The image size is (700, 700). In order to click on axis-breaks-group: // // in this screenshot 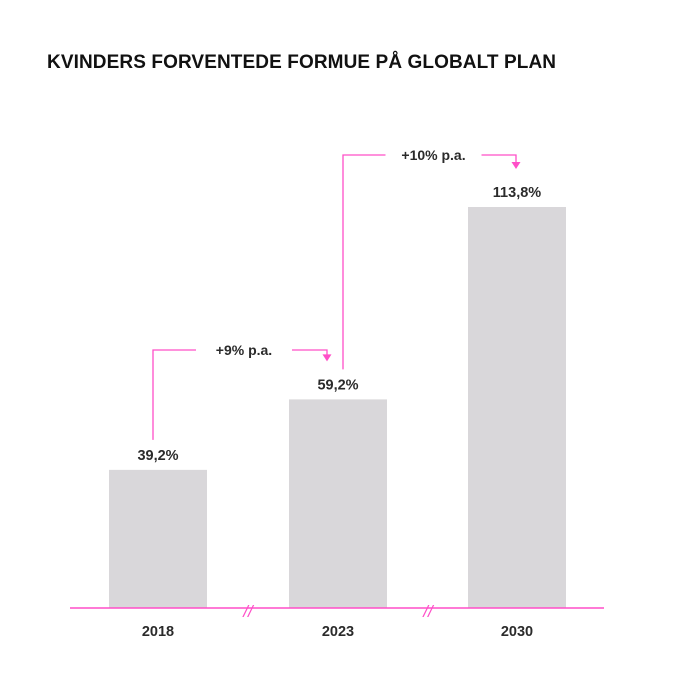, I will do `click(338, 611)`.